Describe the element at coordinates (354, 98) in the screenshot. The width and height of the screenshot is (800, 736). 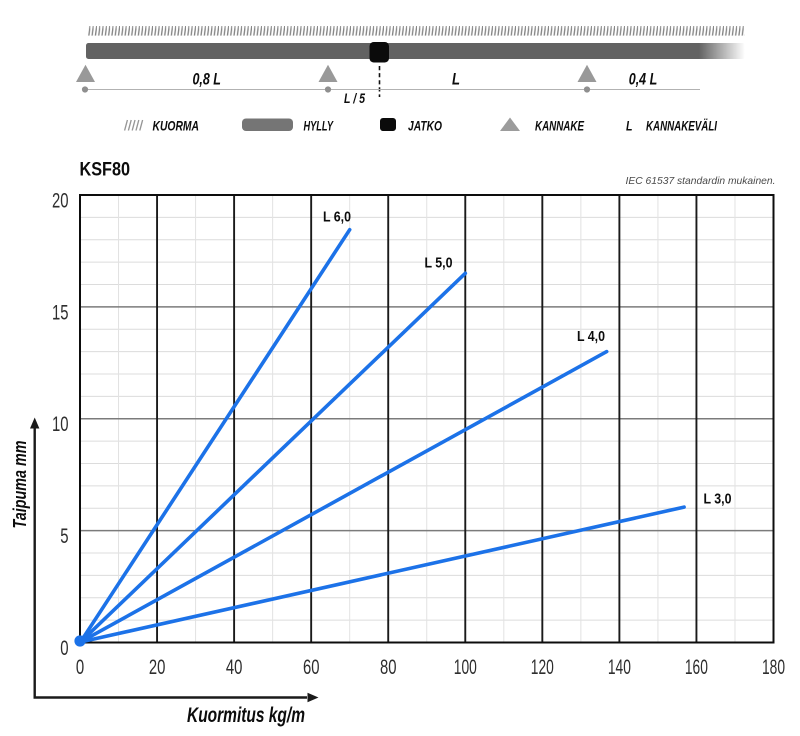
I see `svg-text: L / 5` at that location.